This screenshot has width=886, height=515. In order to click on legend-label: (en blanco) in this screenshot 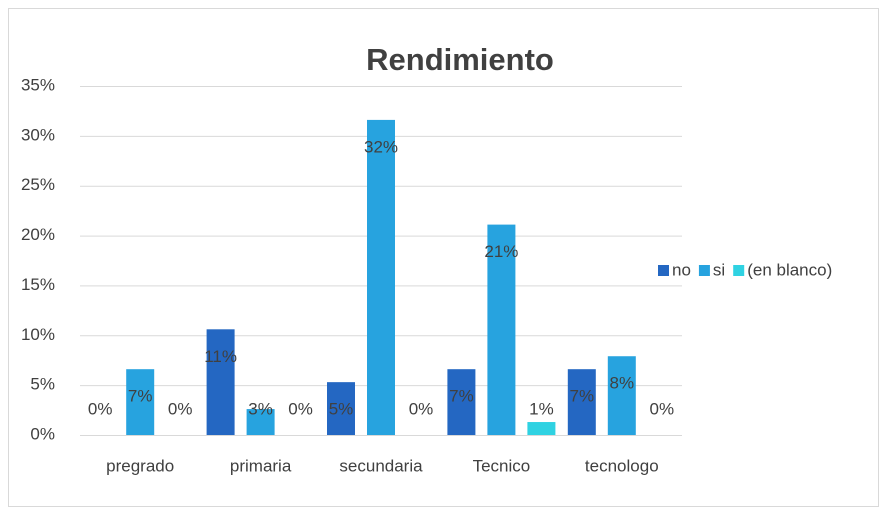, I will do `click(789, 269)`.